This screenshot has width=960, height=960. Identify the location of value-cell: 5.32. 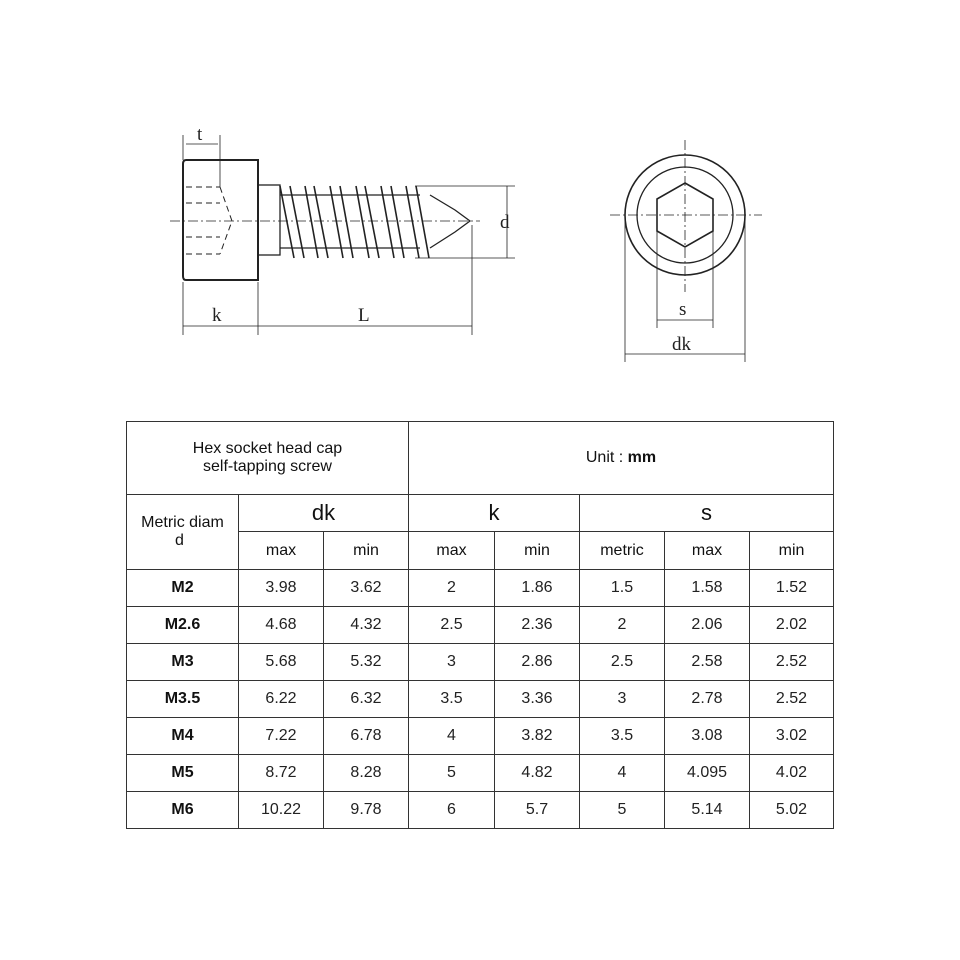
(366, 662).